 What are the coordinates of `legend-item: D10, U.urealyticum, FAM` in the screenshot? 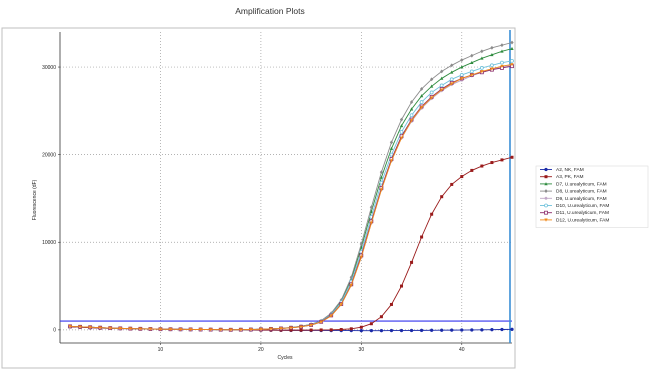 It's located at (574, 206).